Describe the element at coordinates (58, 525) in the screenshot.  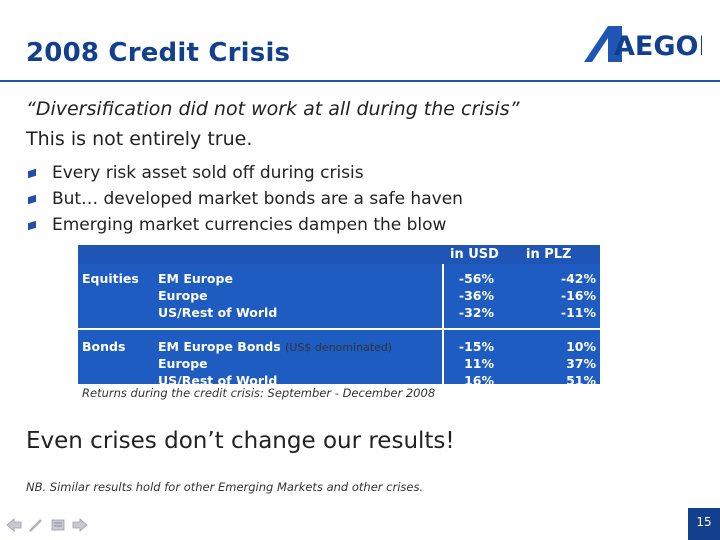
I see `menu-icon` at that location.